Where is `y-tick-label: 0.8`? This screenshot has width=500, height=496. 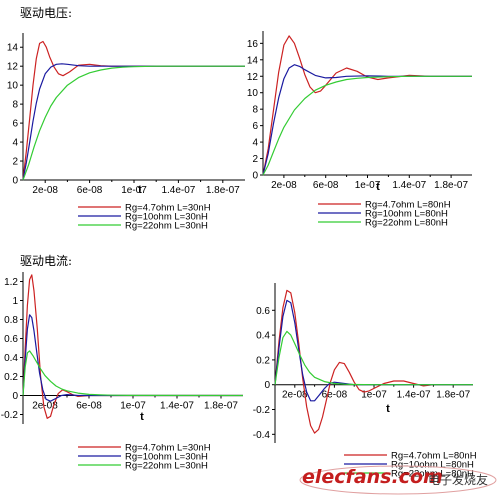
y-tick-label: 0.8 is located at coordinates (11, 320).